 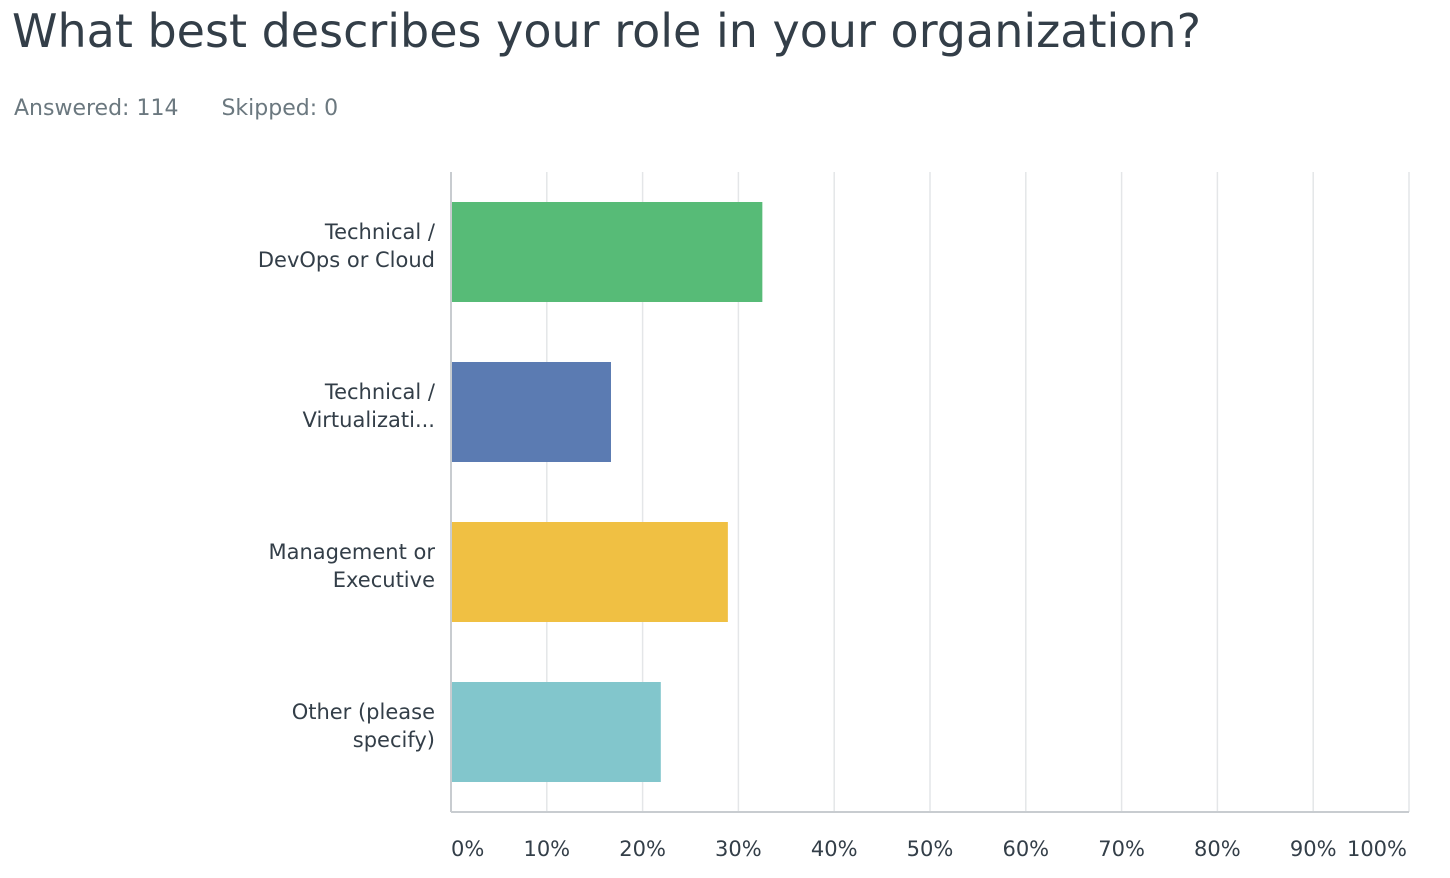 I want to click on x-tick-label-60: 60%, so click(x=1025, y=849).